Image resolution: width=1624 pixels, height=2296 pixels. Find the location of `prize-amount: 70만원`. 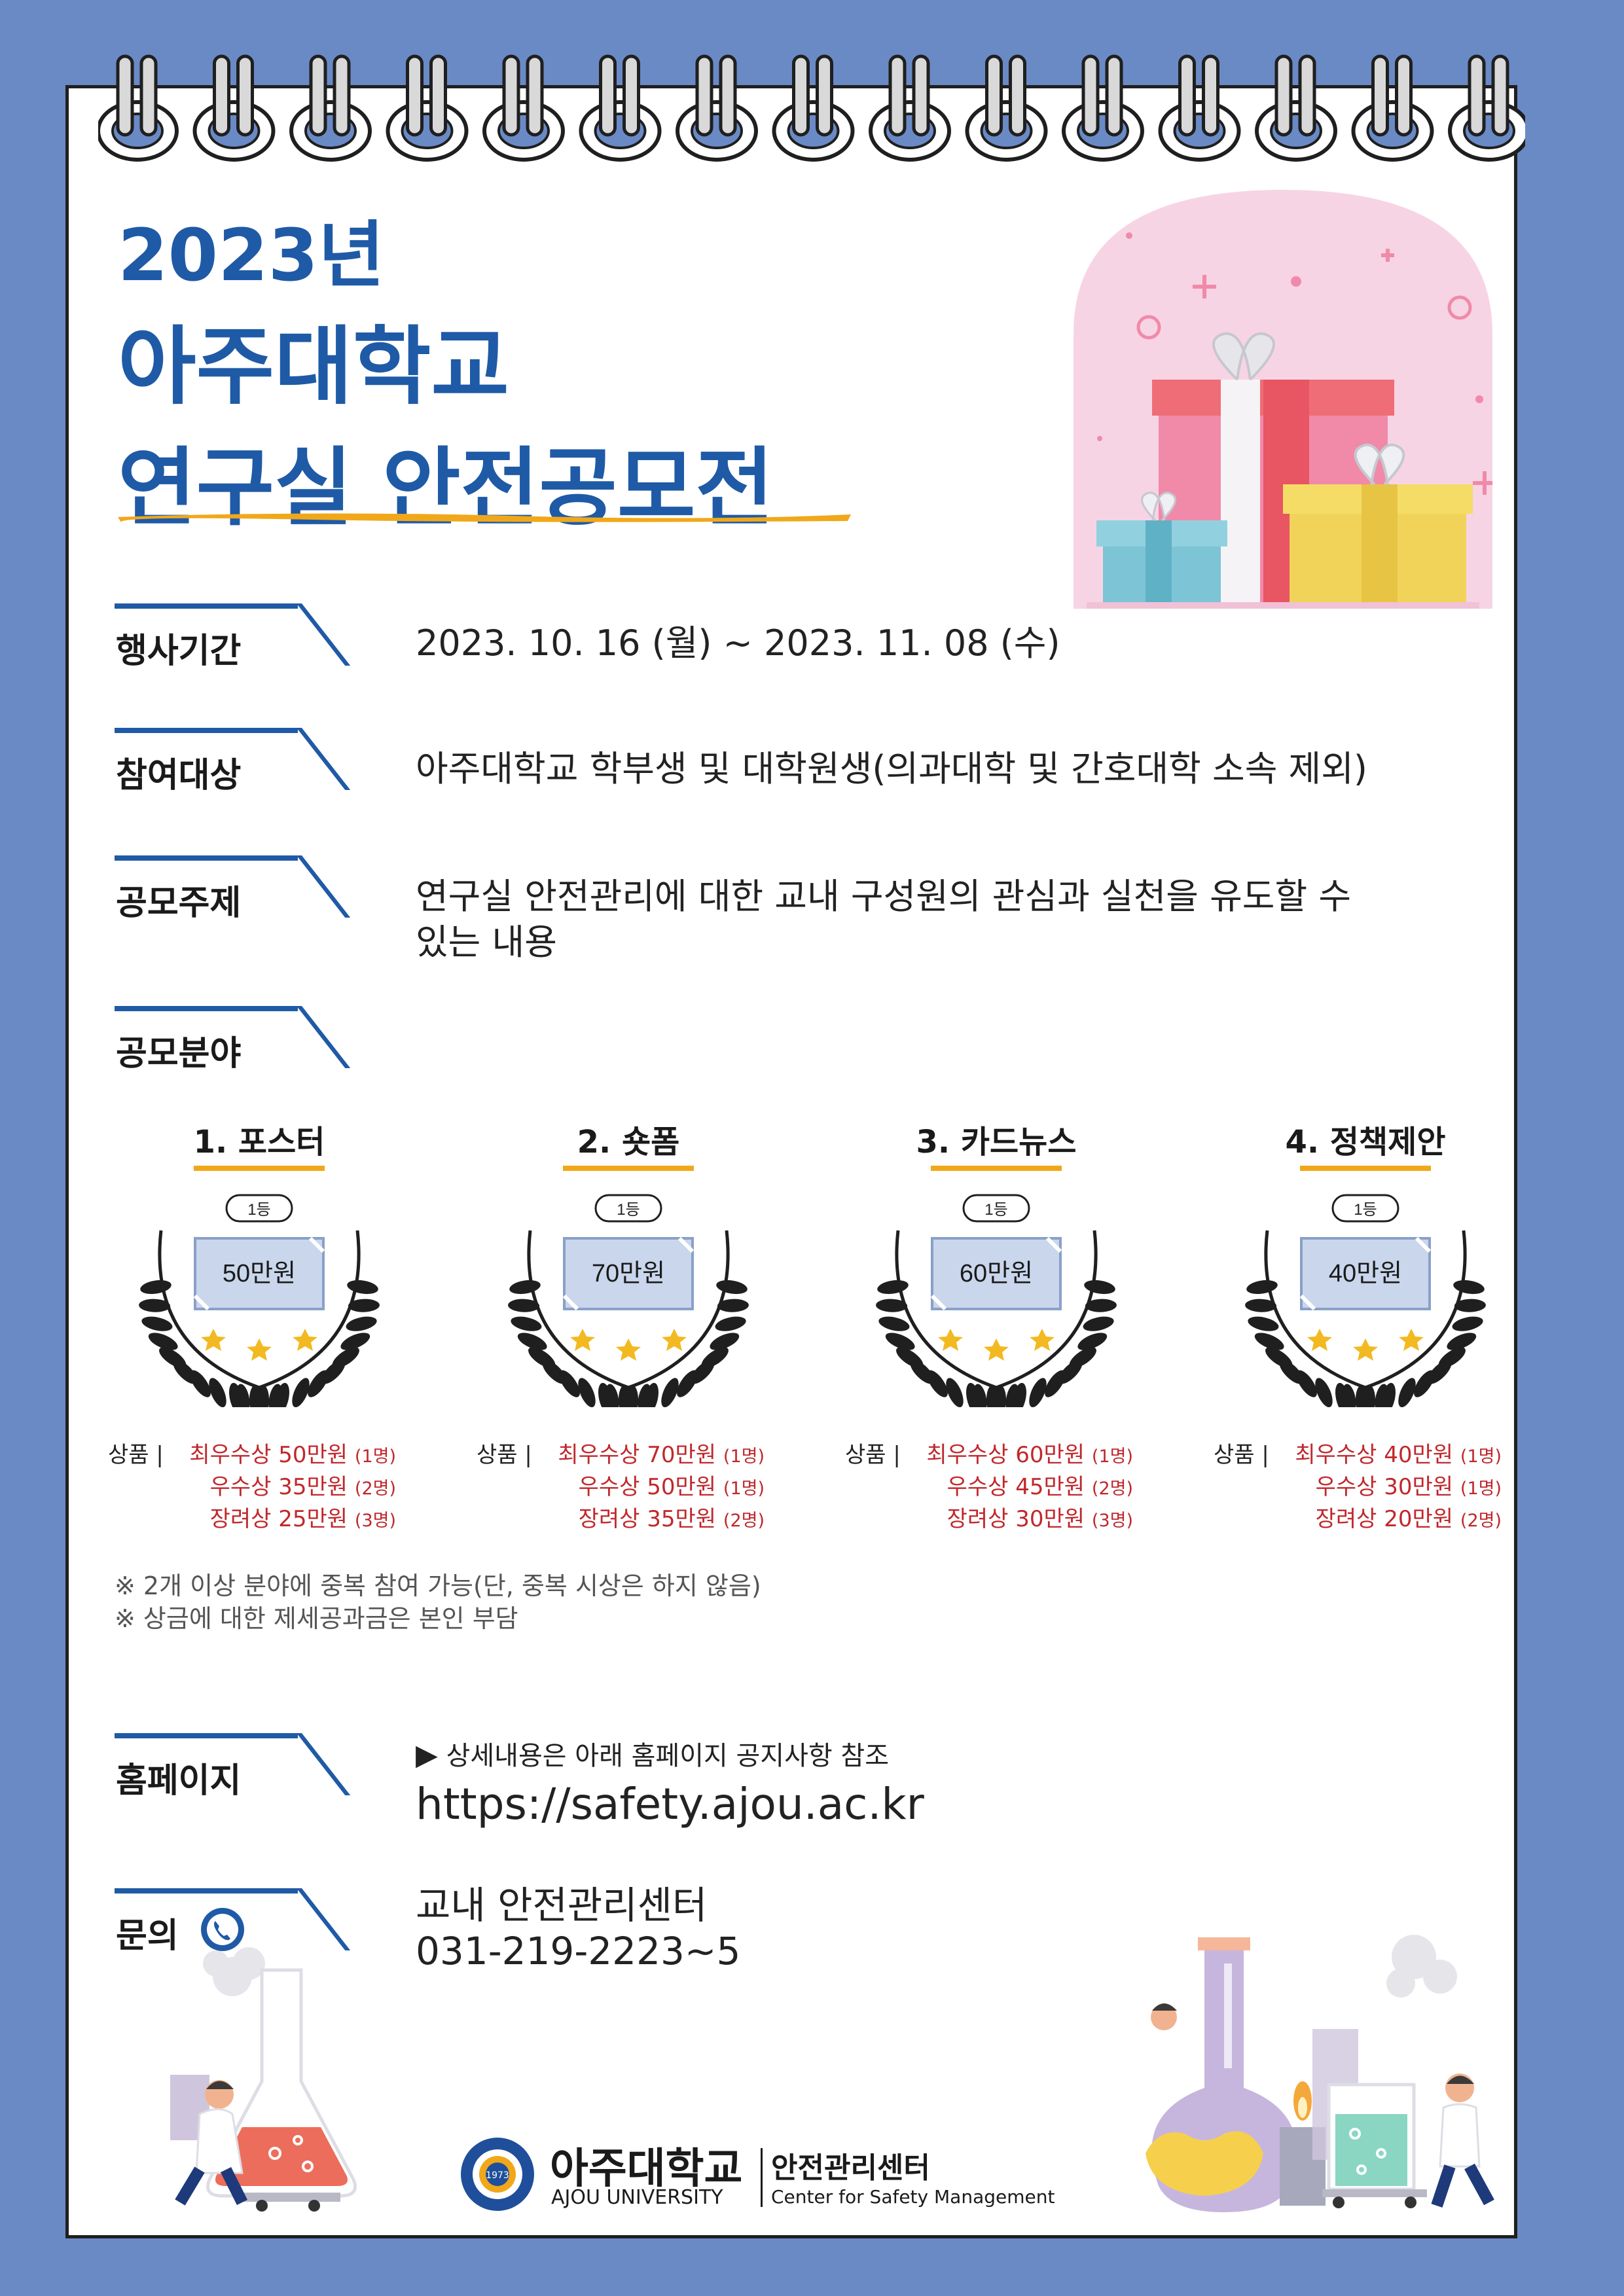

prize-amount: 70만원 is located at coordinates (628, 1273).